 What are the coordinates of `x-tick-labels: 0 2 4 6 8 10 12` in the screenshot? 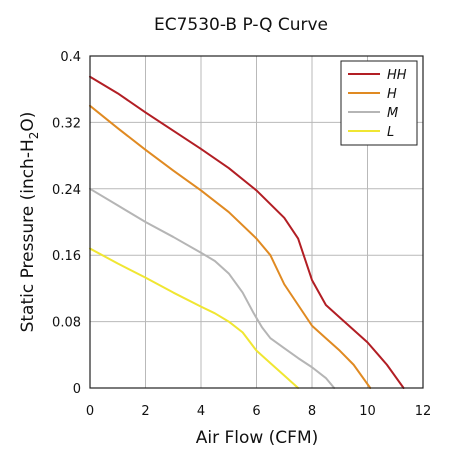 It's located at (258, 411).